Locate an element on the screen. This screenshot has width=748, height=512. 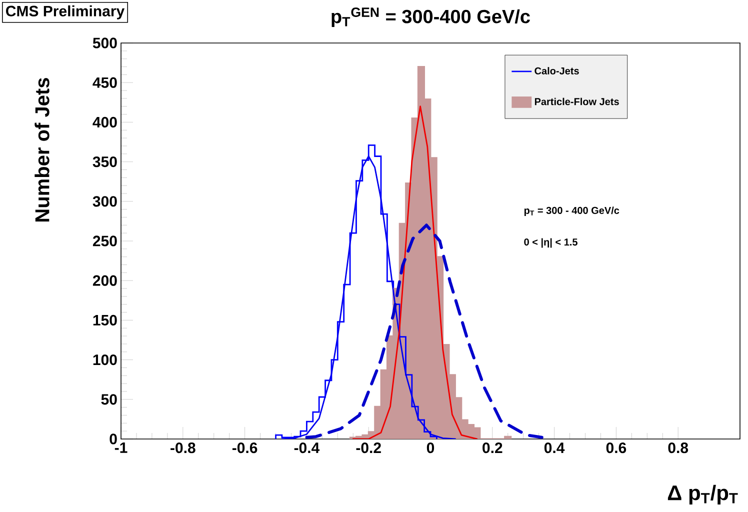
x-tick-label: 0.8 is located at coordinates (678, 448).